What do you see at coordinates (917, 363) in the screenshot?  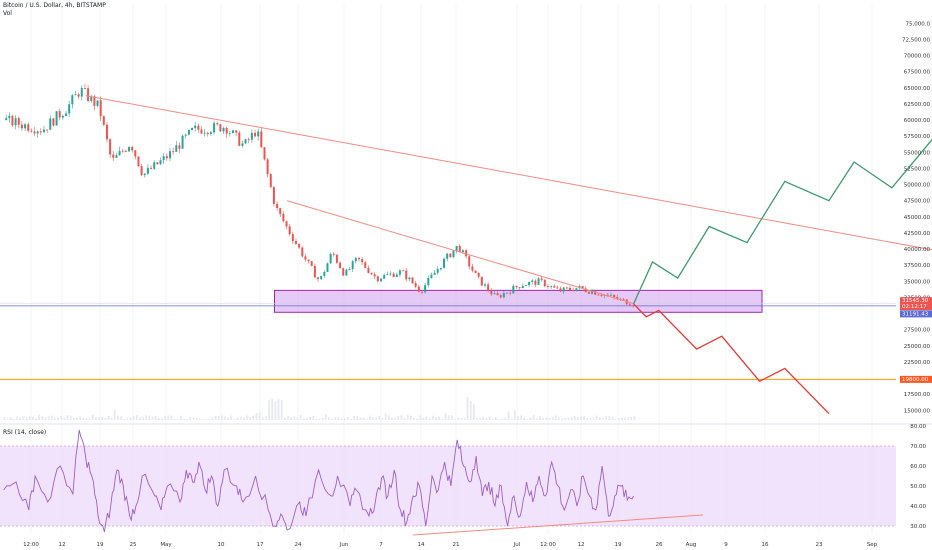 I see `price-tick-label: 22500.00` at bounding box center [917, 363].